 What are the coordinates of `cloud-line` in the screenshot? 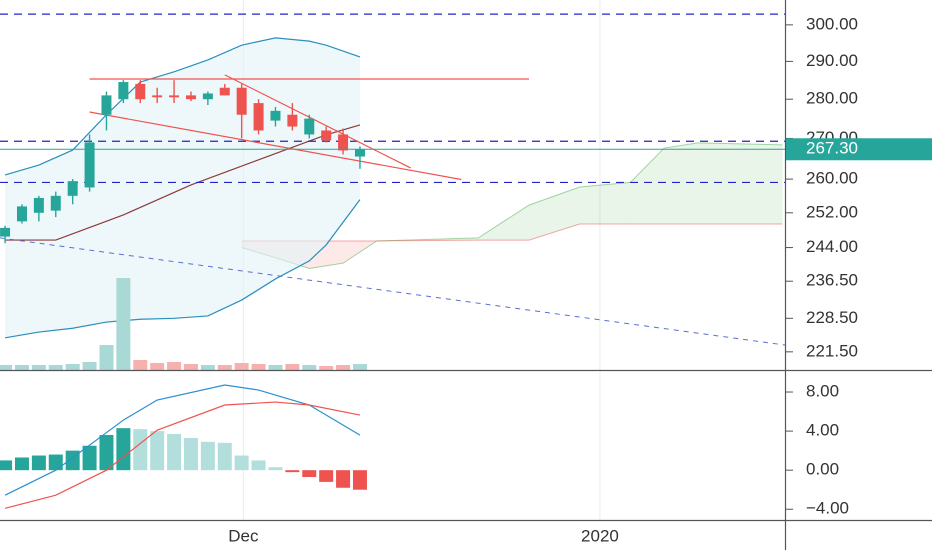 It's located at (512, 206).